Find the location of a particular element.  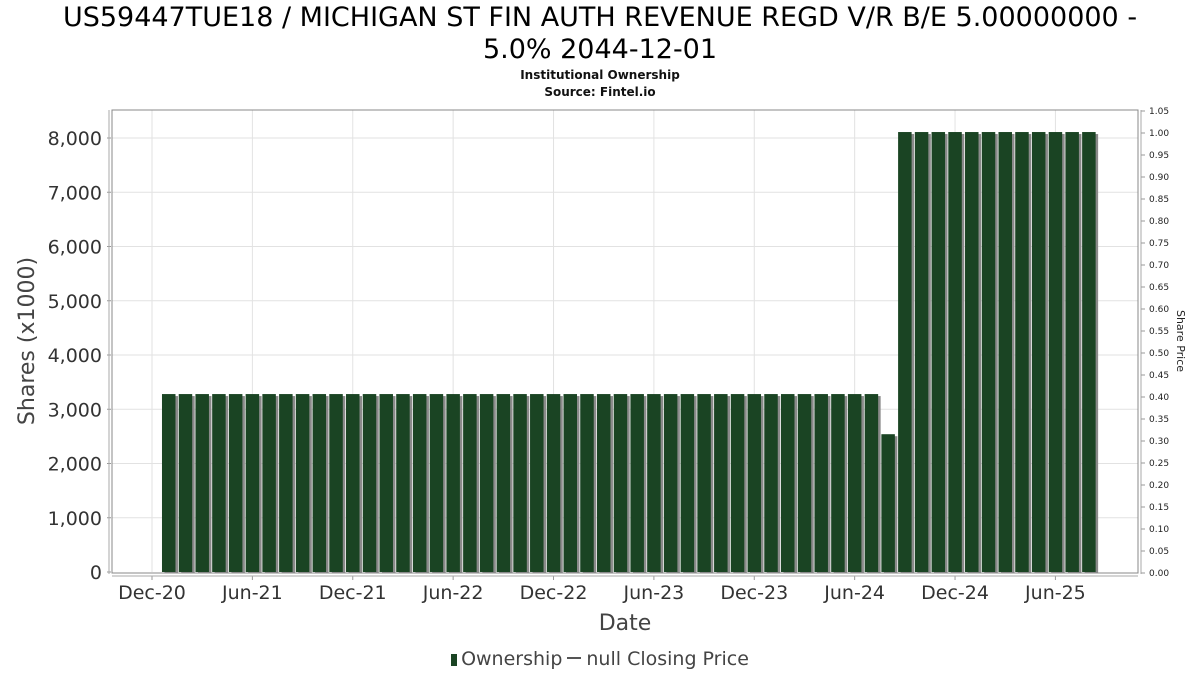

y2-tick-label: 0.65 is located at coordinates (1159, 288).